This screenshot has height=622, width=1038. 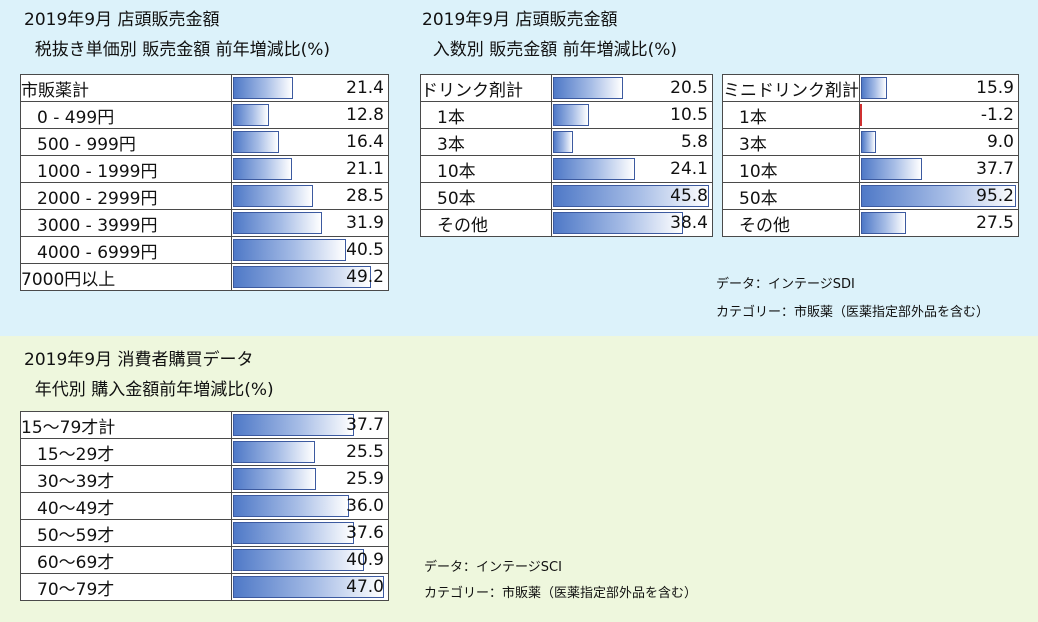 I want to click on data-label: 21.4, so click(x=365, y=88).